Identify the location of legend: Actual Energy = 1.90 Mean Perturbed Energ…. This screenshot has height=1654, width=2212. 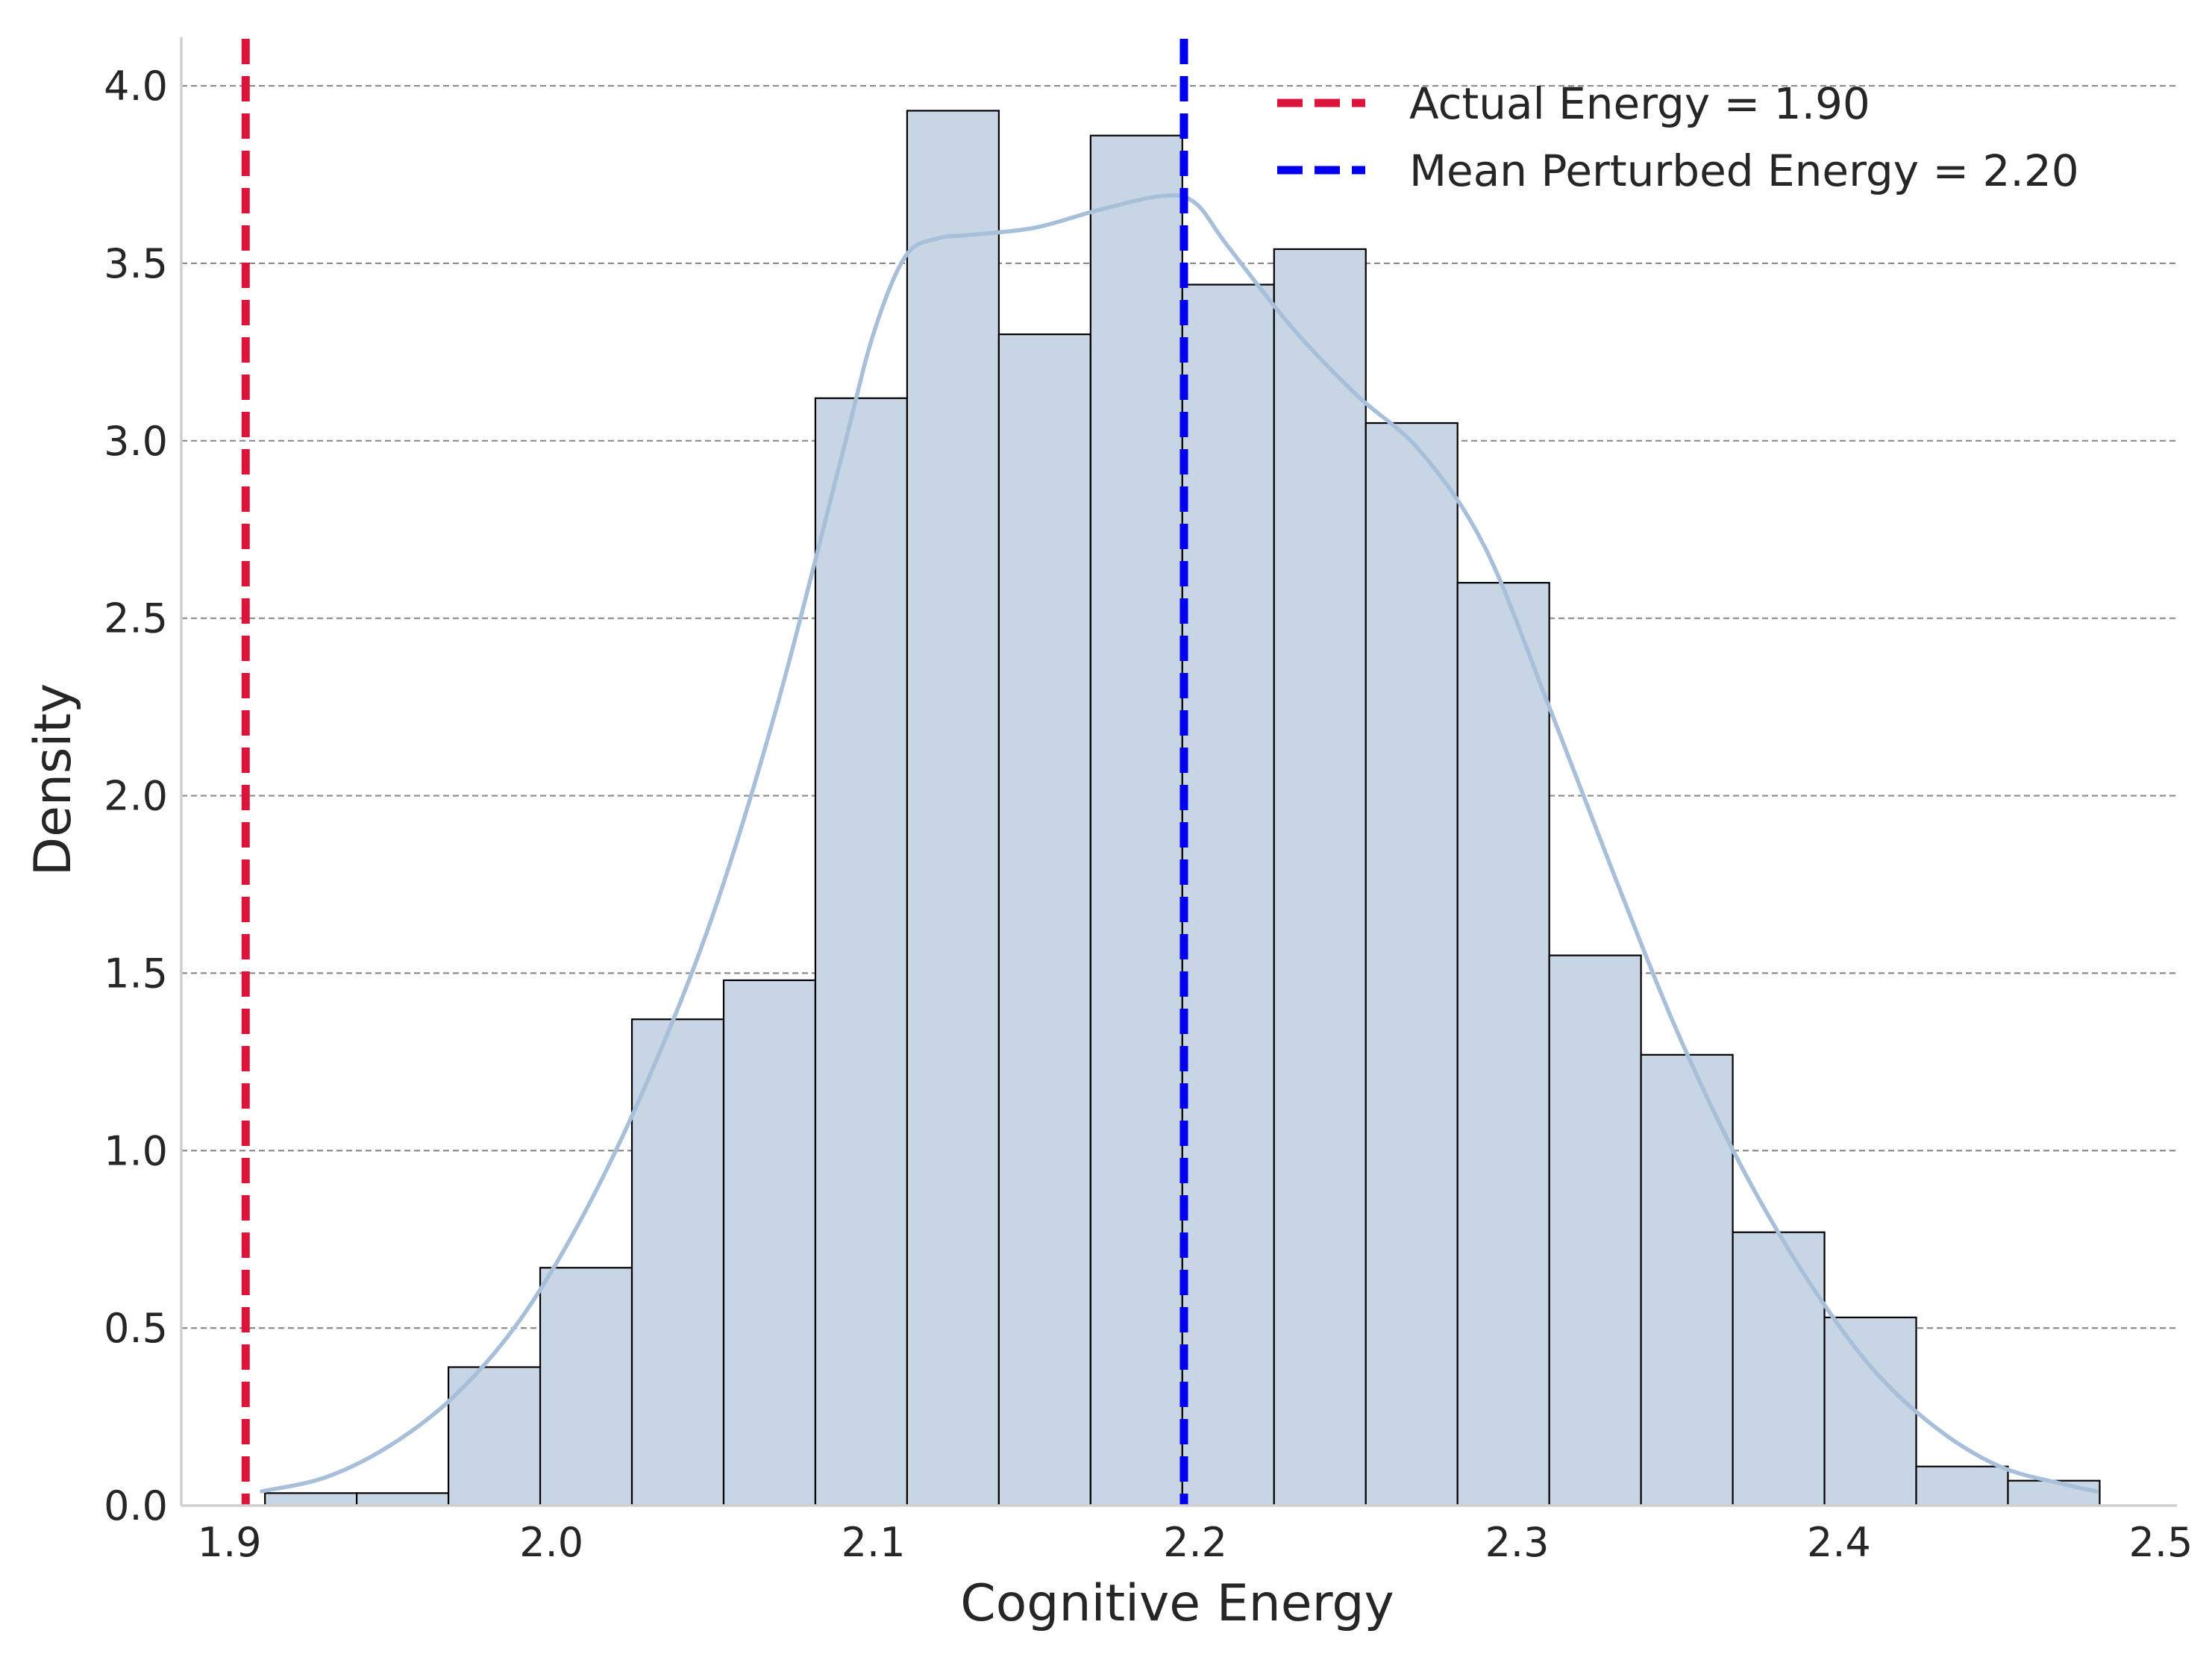
(1678, 137).